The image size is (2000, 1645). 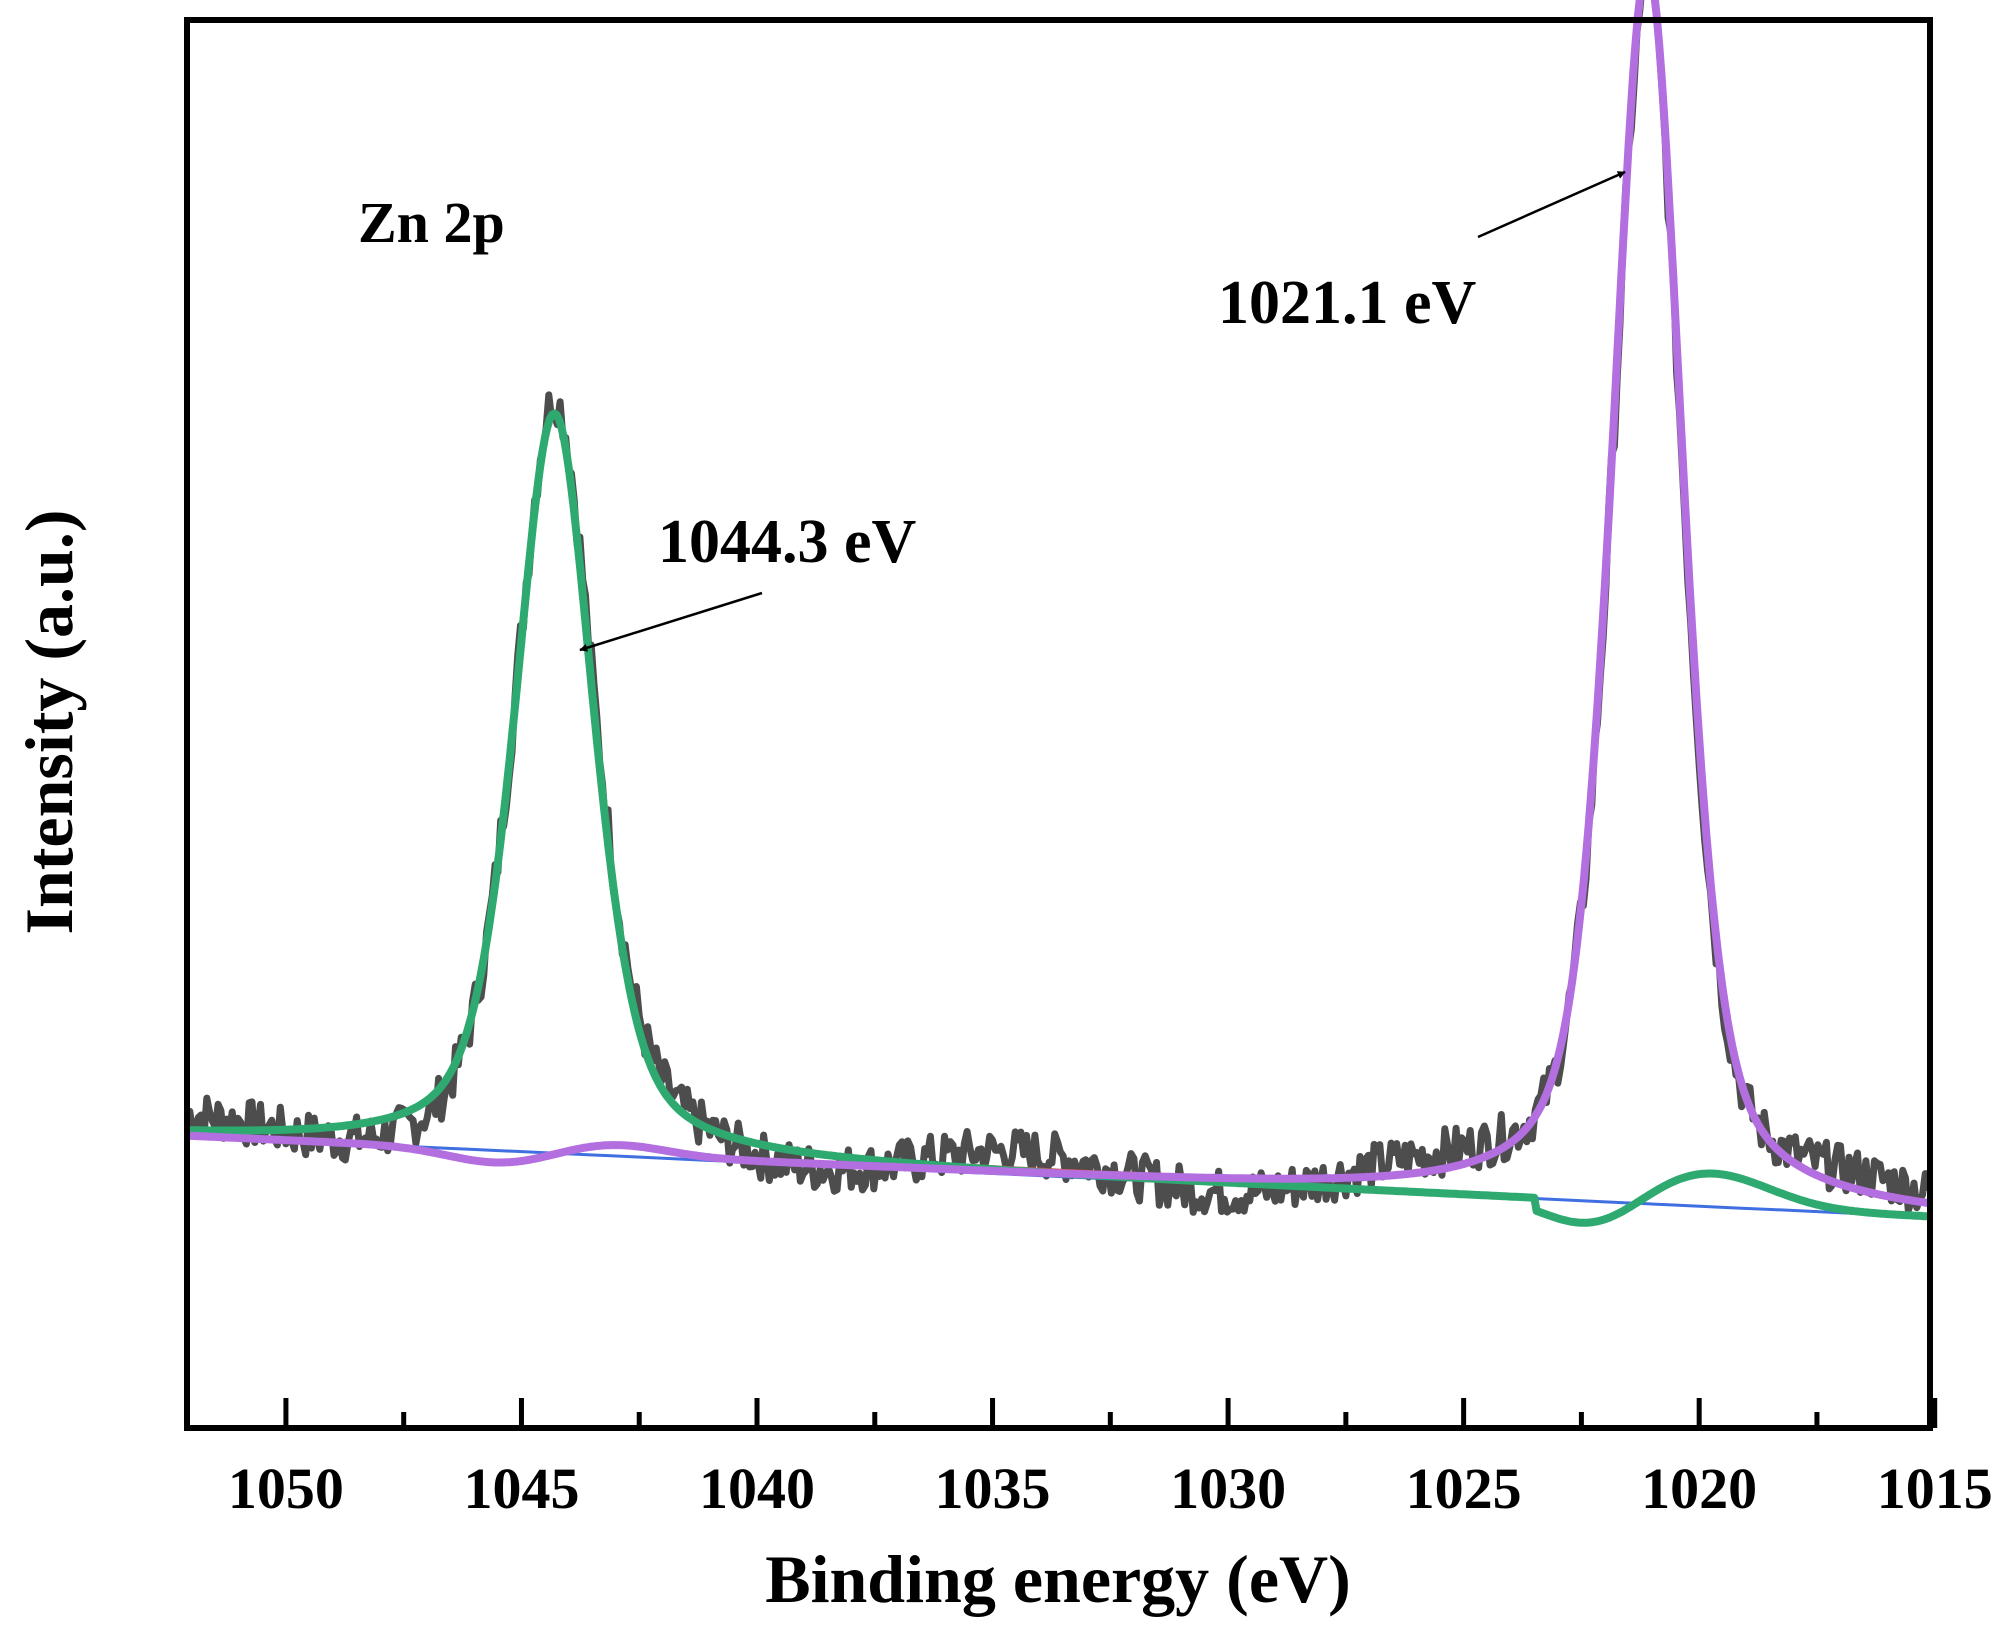 What do you see at coordinates (757, 1488) in the screenshot?
I see `x-tick-label: 1040` at bounding box center [757, 1488].